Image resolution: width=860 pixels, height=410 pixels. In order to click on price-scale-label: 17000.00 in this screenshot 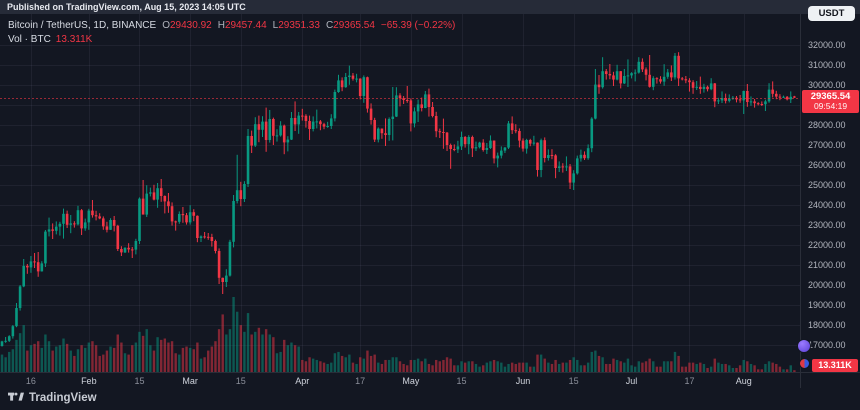, I will do `click(827, 345)`.